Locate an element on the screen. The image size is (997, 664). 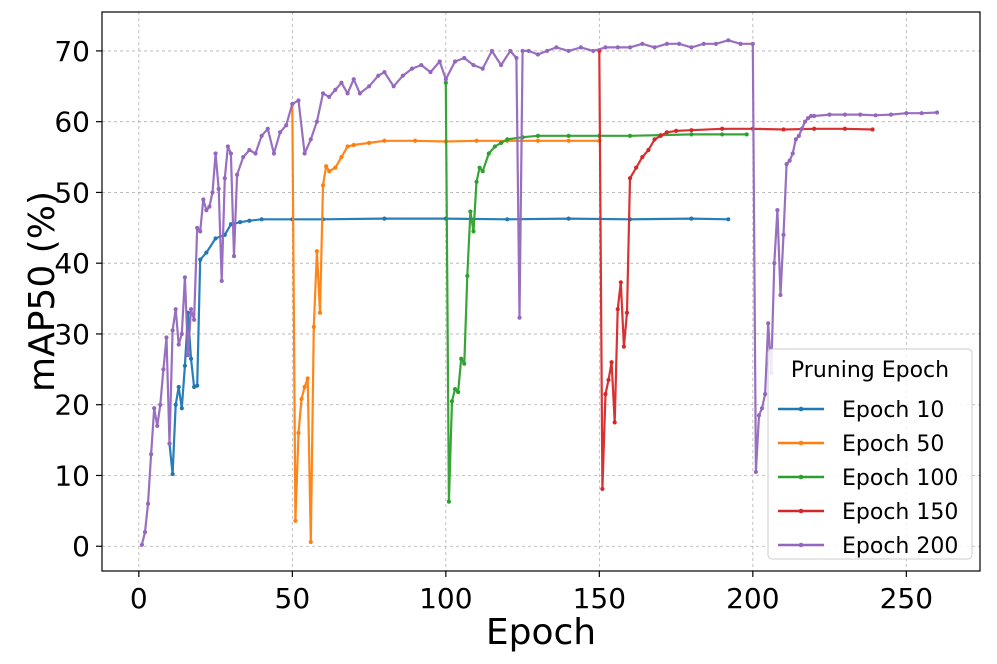
y-tick-label: 0 is located at coordinates (81, 546).